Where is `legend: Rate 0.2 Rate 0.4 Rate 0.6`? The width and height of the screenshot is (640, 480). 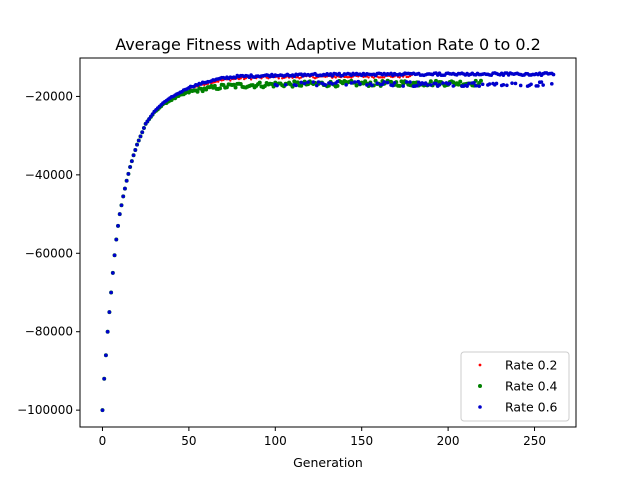
legend: Rate 0.2 Rate 0.4 Rate 0.6 is located at coordinates (515, 386).